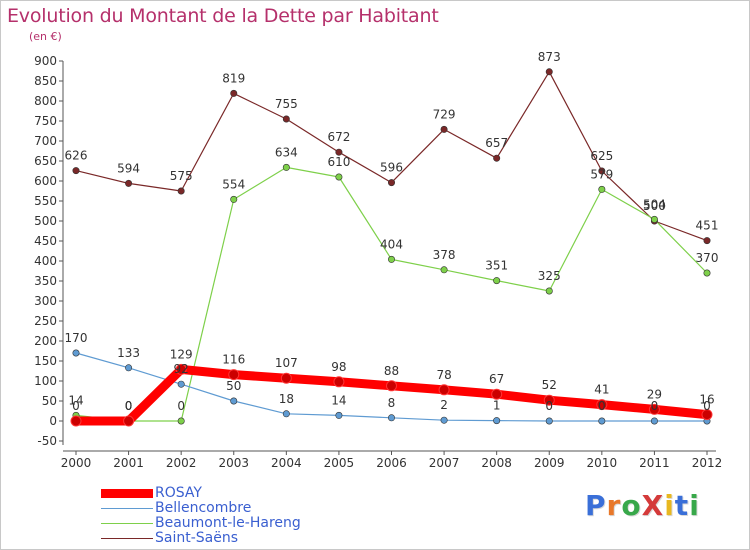 The width and height of the screenshot is (750, 550). What do you see at coordinates (694, 505) in the screenshot?
I see `logo-letter: i` at bounding box center [694, 505].